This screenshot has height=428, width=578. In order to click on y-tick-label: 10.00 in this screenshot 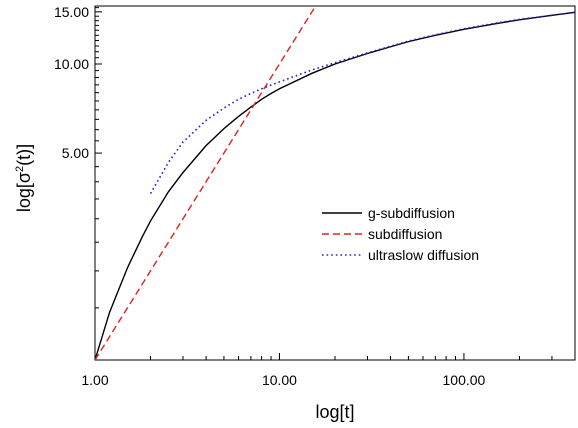, I will do `click(71, 64)`.